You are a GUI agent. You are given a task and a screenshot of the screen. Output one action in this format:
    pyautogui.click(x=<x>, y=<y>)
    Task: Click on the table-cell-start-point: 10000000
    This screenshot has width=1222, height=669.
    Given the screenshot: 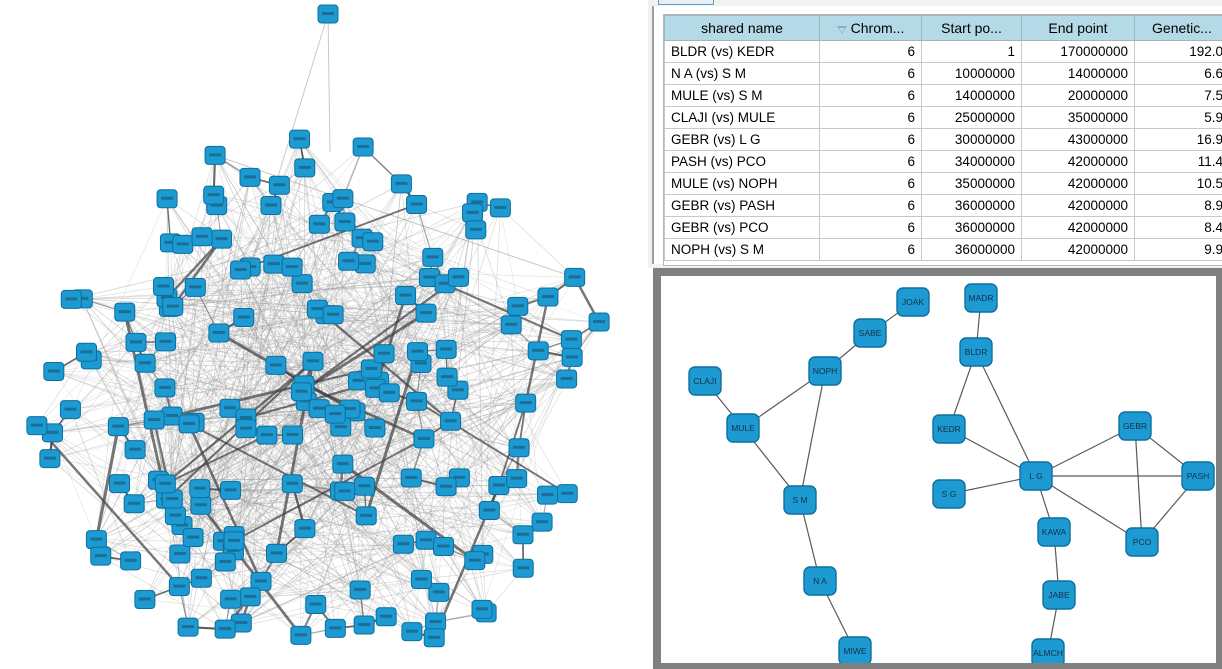 What is the action you would take?
    pyautogui.click(x=971, y=73)
    